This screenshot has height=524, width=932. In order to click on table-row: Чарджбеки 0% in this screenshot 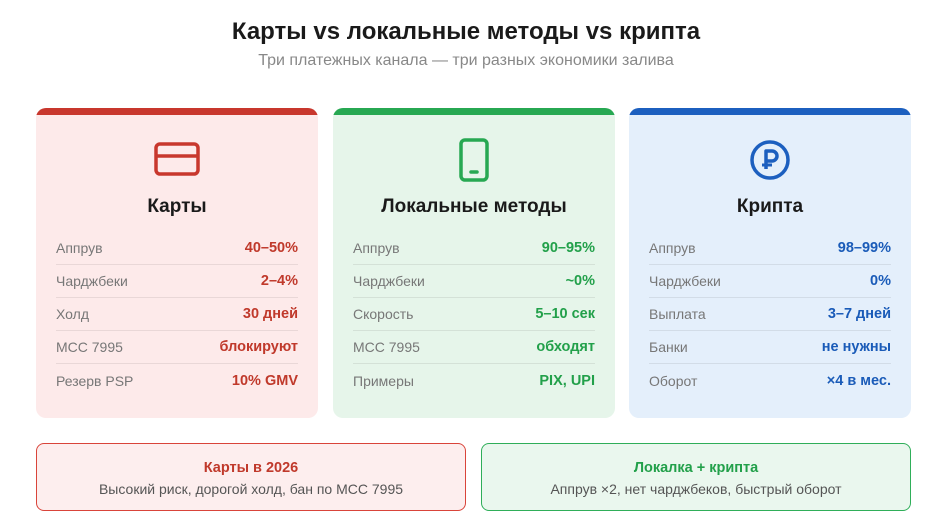, I will do `click(770, 281)`.